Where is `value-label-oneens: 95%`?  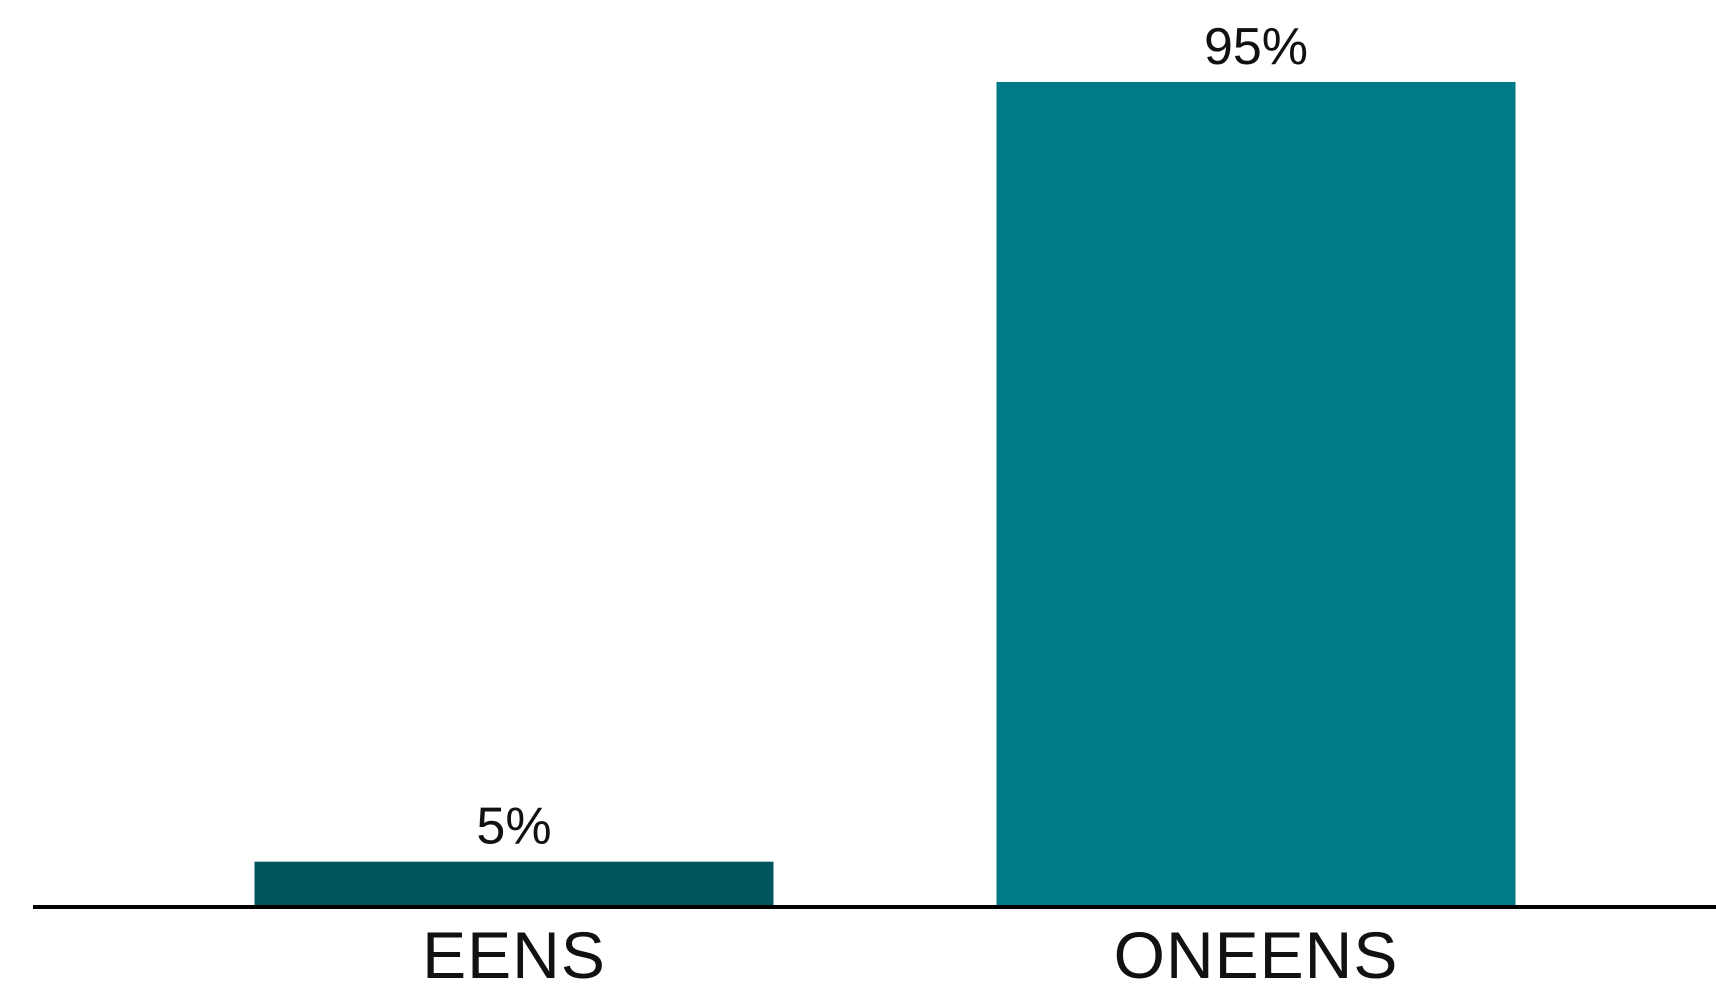
value-label-oneens: 95% is located at coordinates (1256, 47).